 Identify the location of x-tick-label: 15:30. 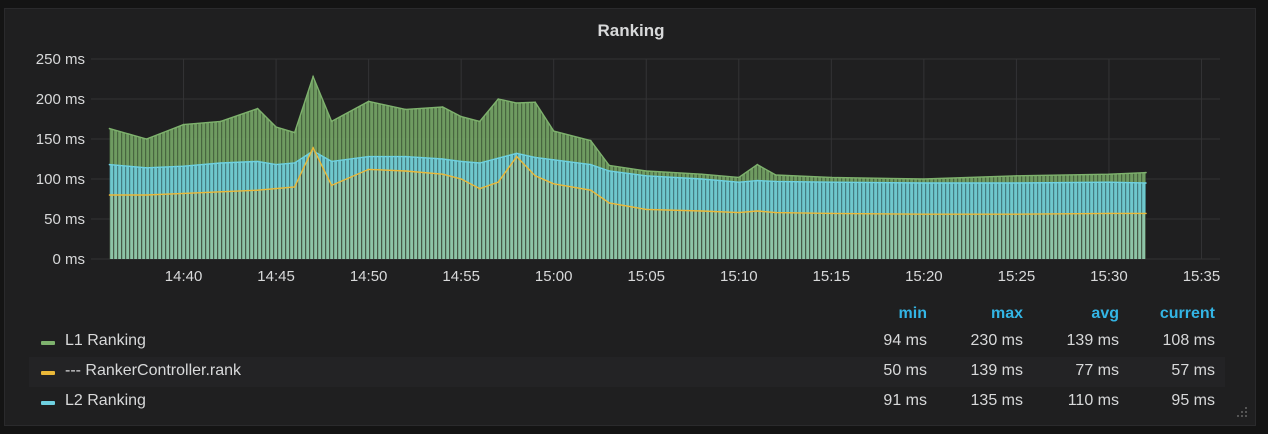
(1109, 276).